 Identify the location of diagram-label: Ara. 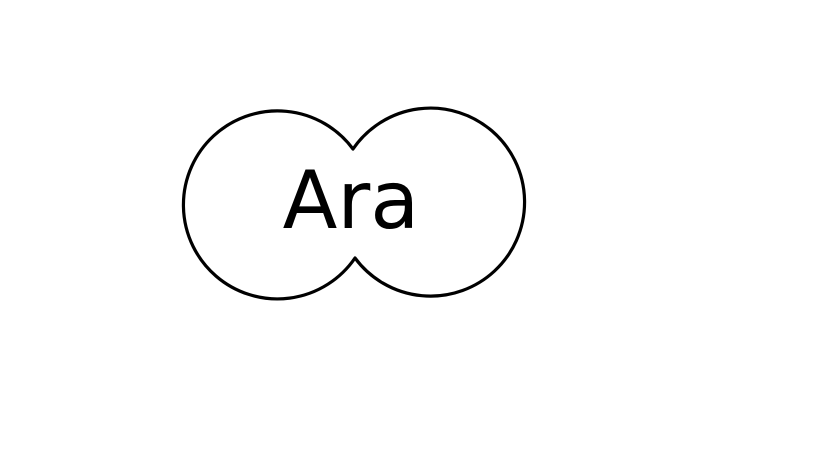
(351, 200).